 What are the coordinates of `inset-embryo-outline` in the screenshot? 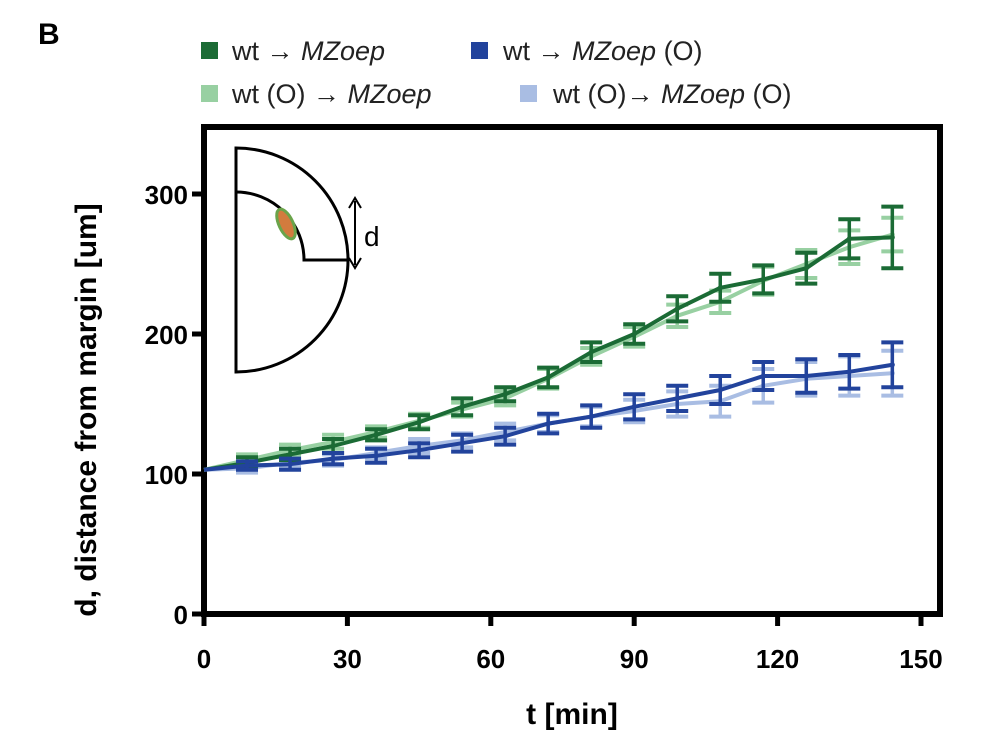 It's located at (292, 260).